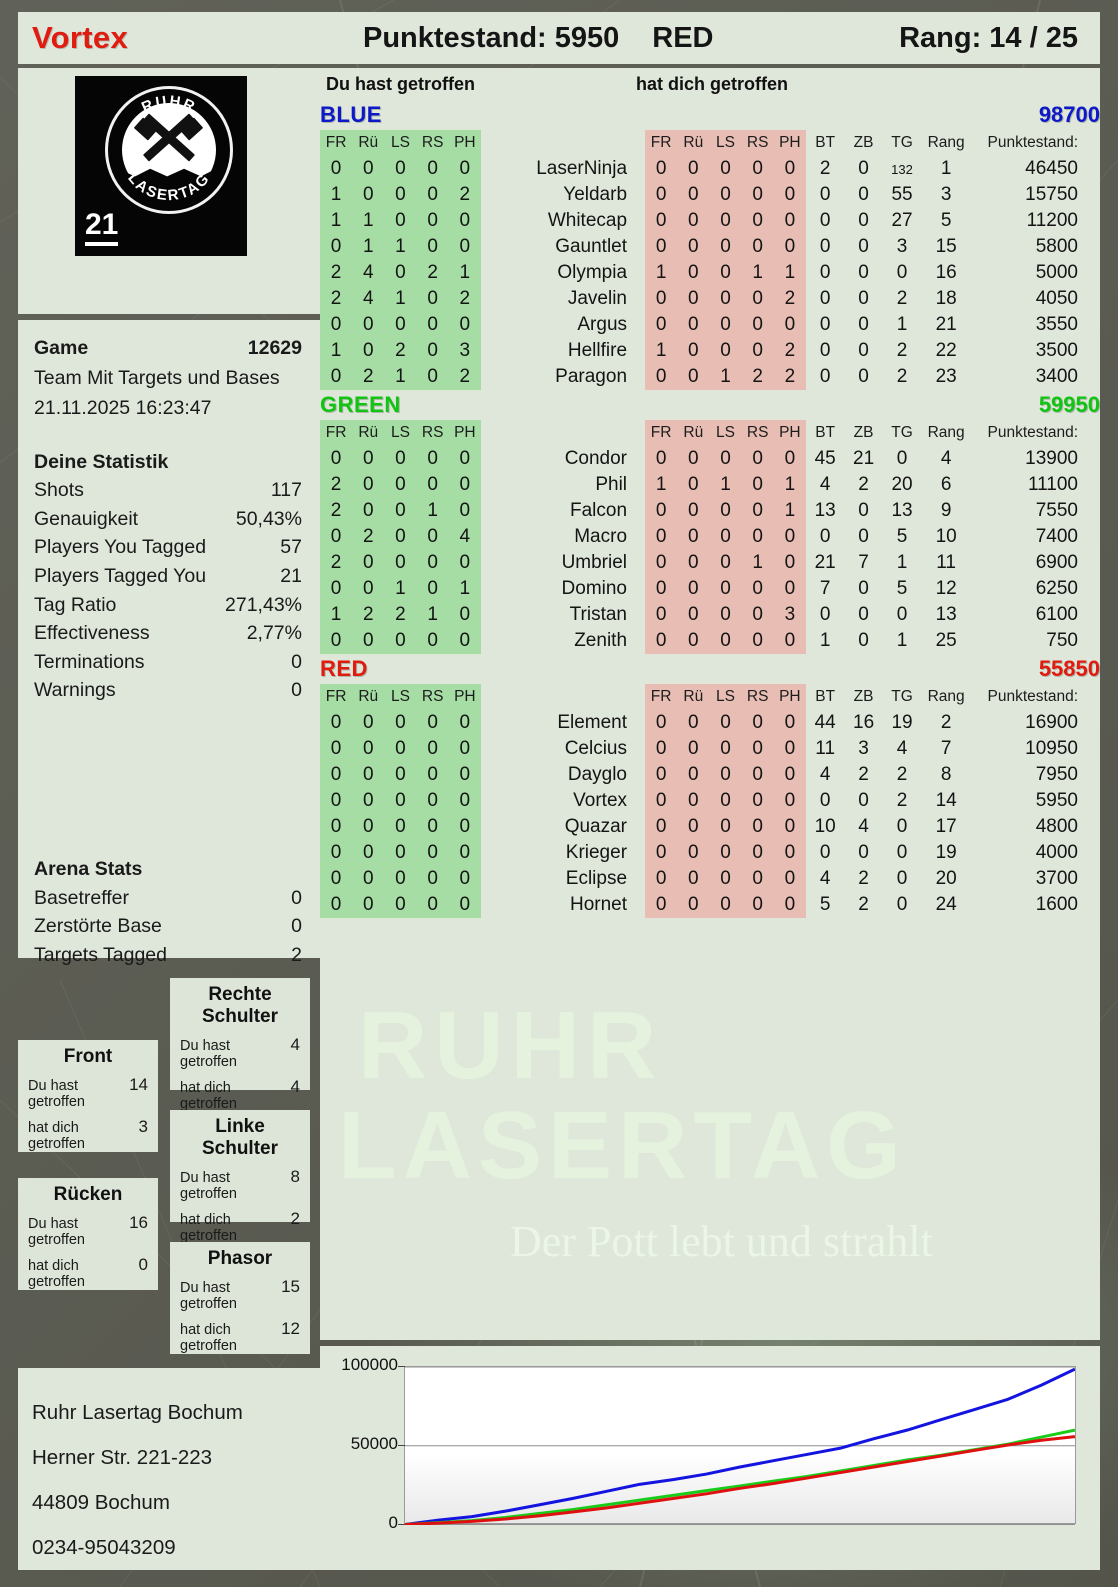 The width and height of the screenshot is (1118, 1587). What do you see at coordinates (710, 749) in the screenshot?
I see `table-row: 0 0 0 0 0 Celcius 0 0 0 0 0 11 3 4 7 10950` at bounding box center [710, 749].